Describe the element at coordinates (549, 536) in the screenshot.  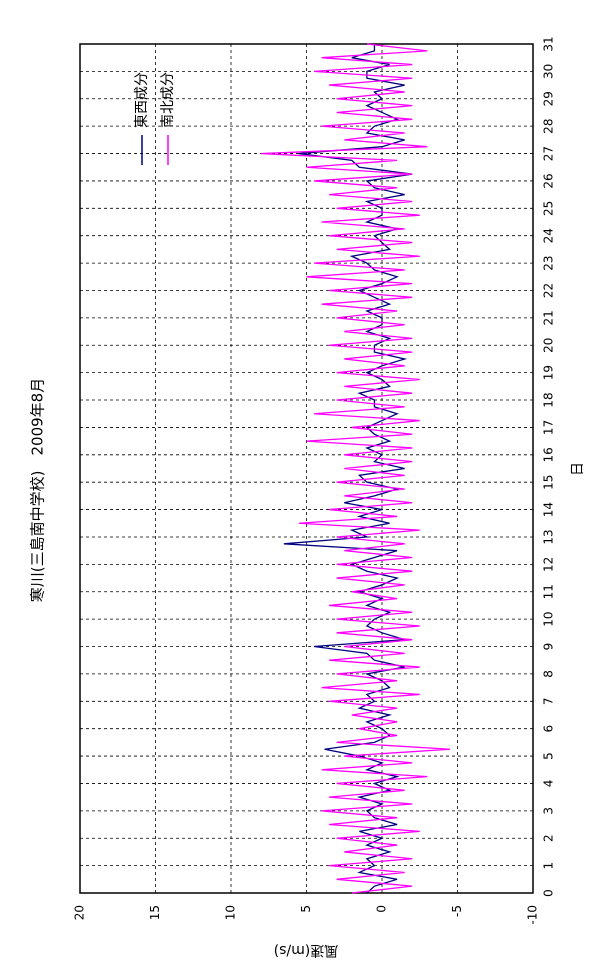
I see `x-tick-label: 13` at that location.